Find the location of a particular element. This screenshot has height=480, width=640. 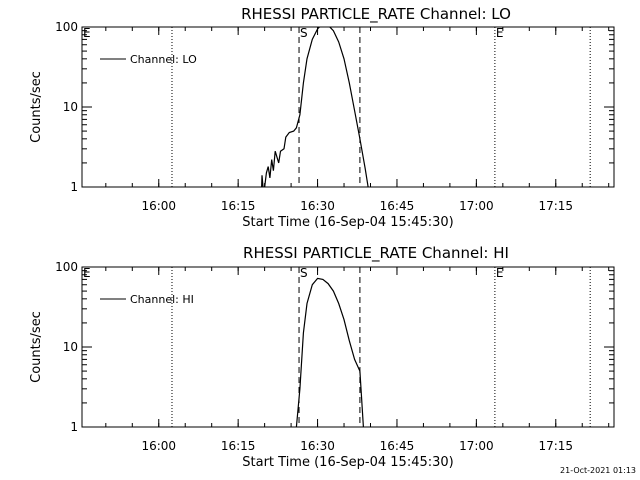

chart-2-marker-label: S is located at coordinates (304, 273).